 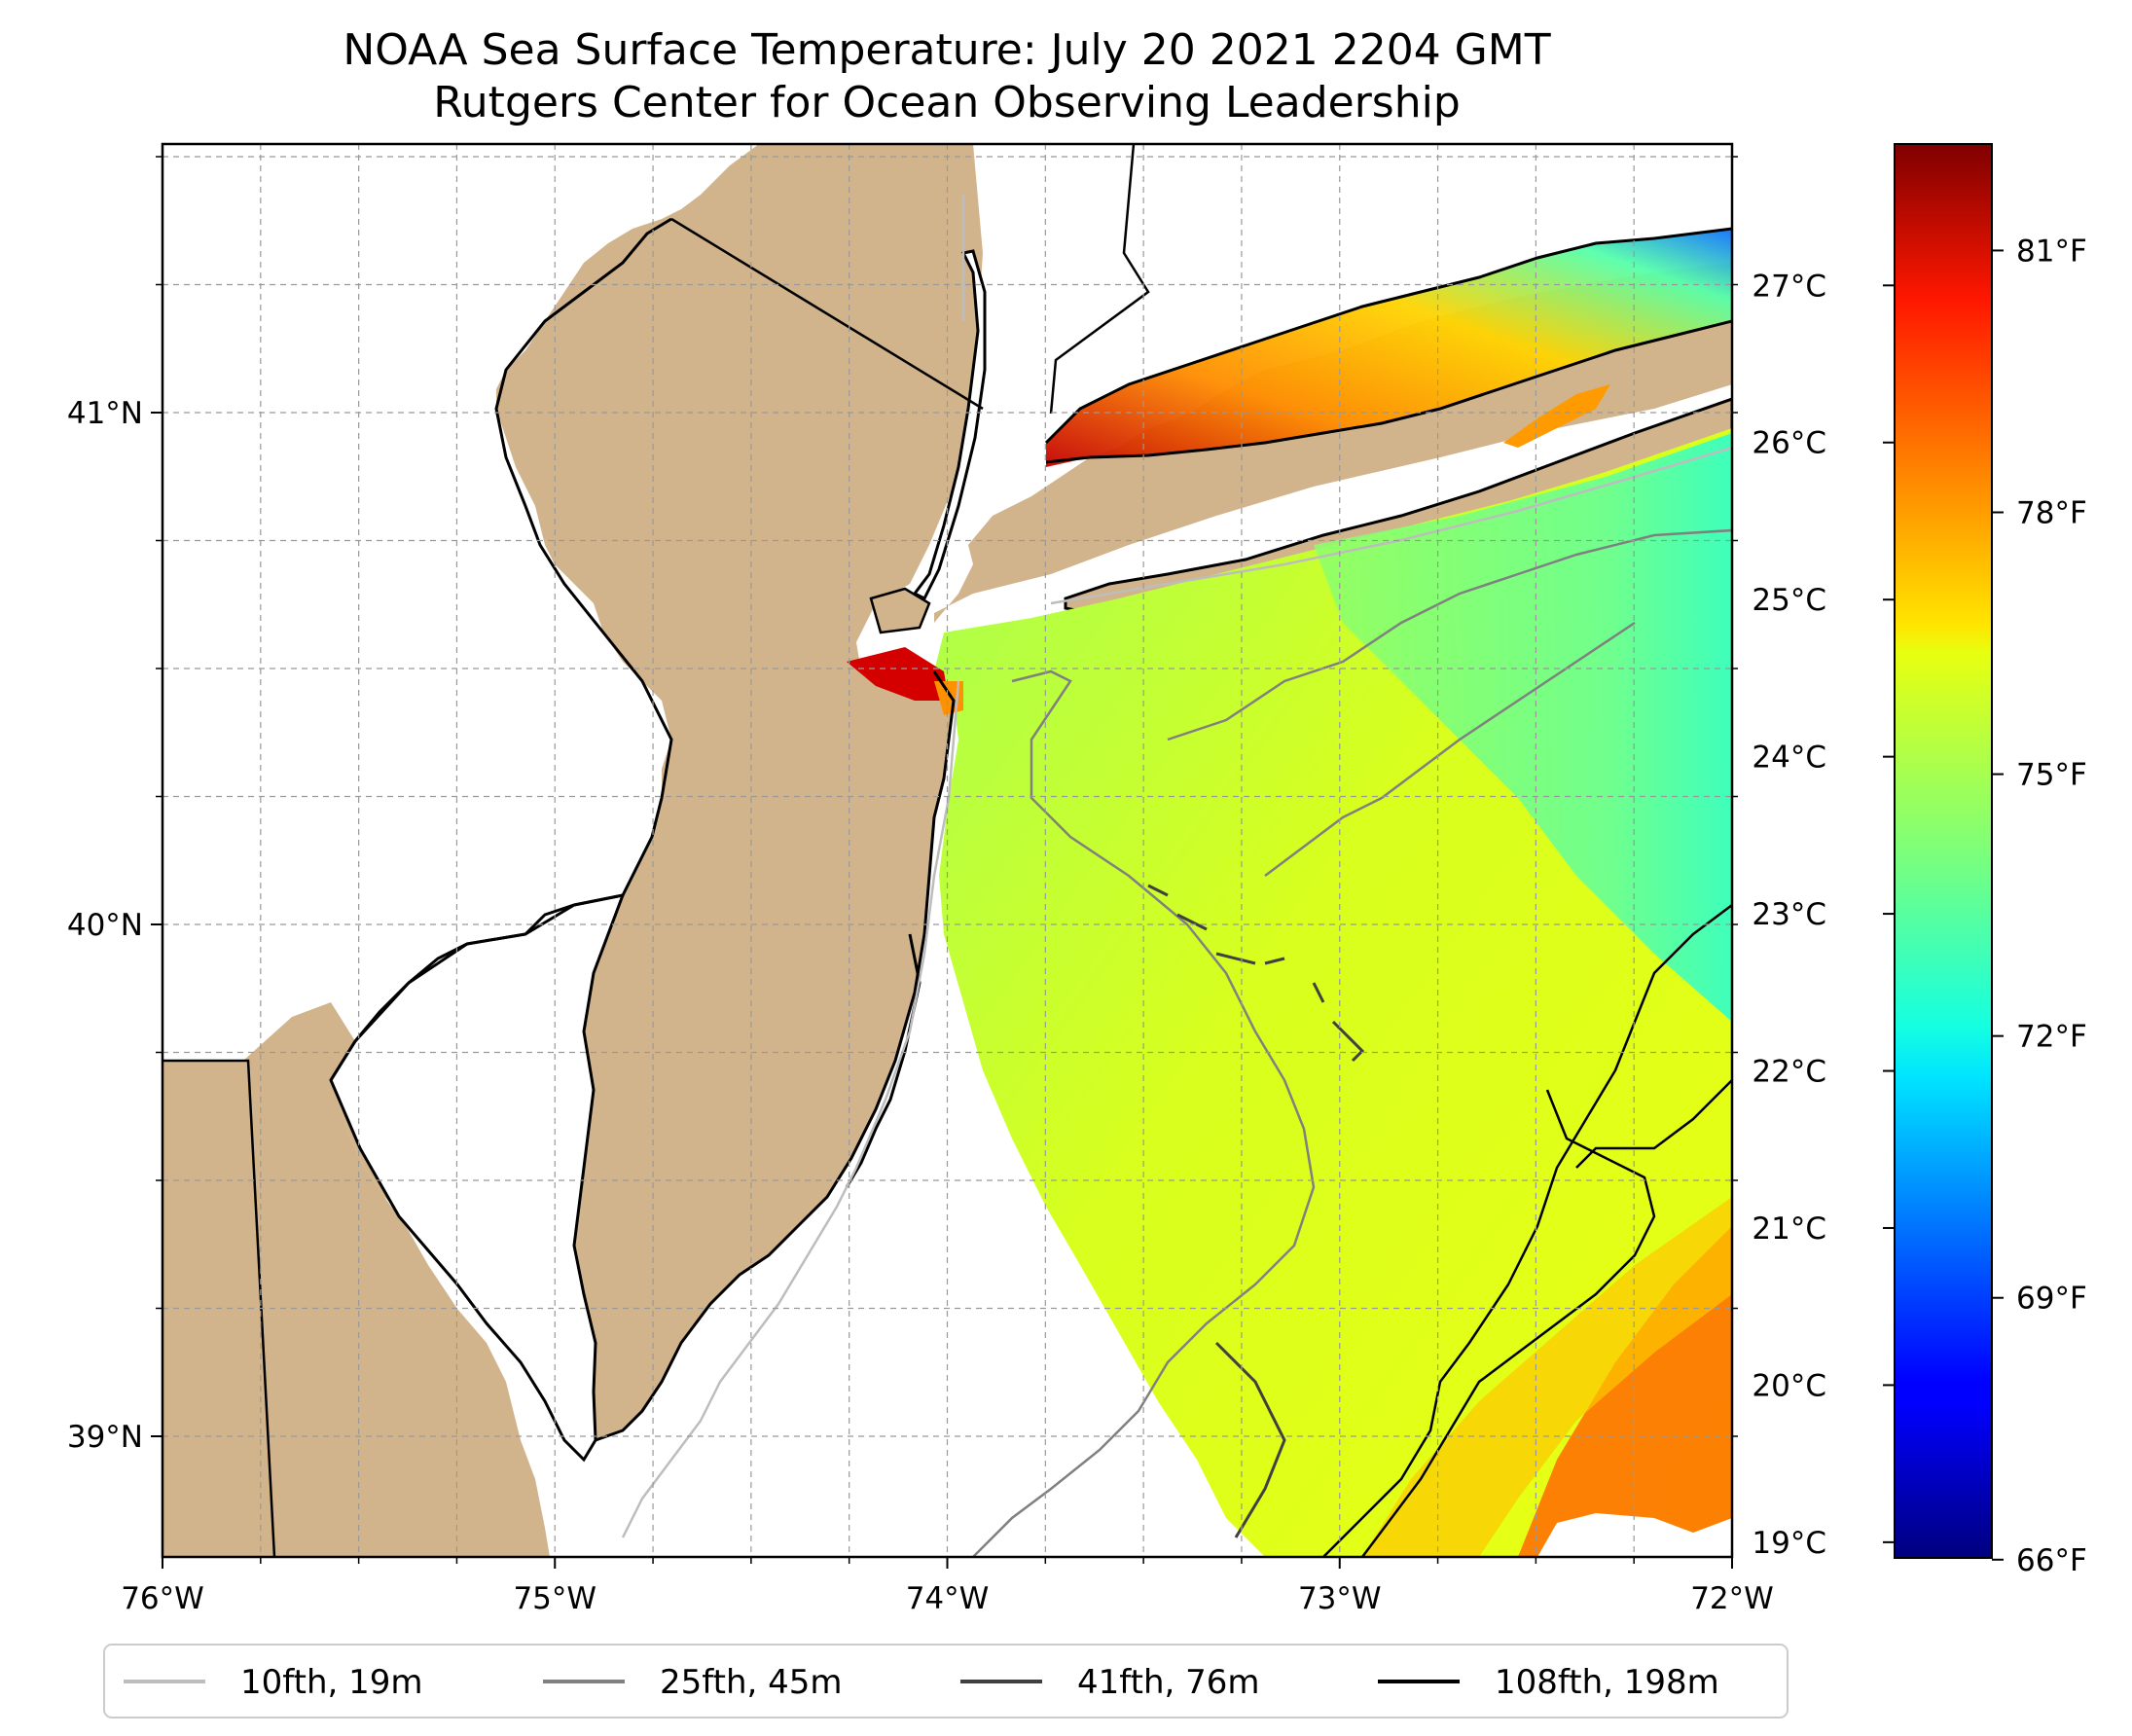 I want to click on celsius-tick-label: 21°C, so click(x=1789, y=1230).